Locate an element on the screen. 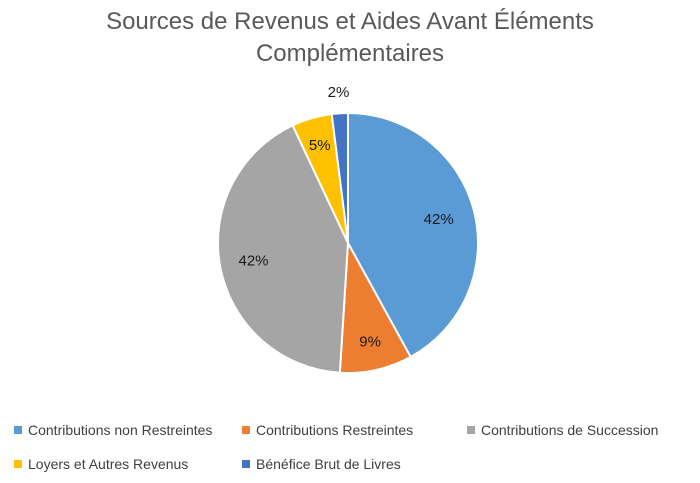  legend-label: Loyers et Autres Revenus is located at coordinates (108, 464).